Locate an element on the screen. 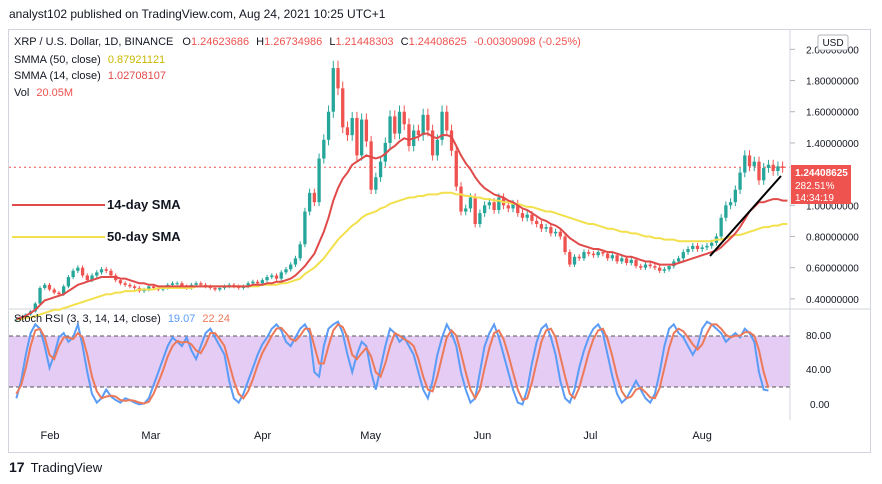 Image resolution: width=882 pixels, height=484 pixels. price-grid is located at coordinates (792, 174).